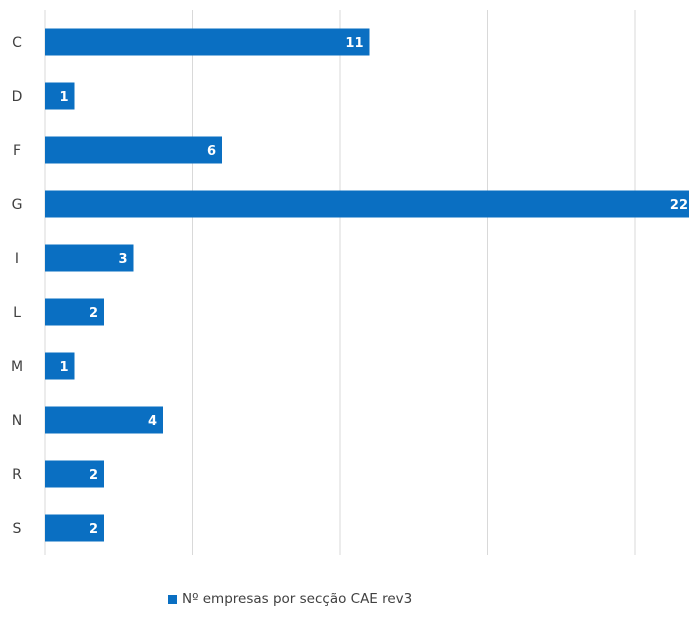  What do you see at coordinates (122, 259) in the screenshot?
I see `data-label: 3` at bounding box center [122, 259].